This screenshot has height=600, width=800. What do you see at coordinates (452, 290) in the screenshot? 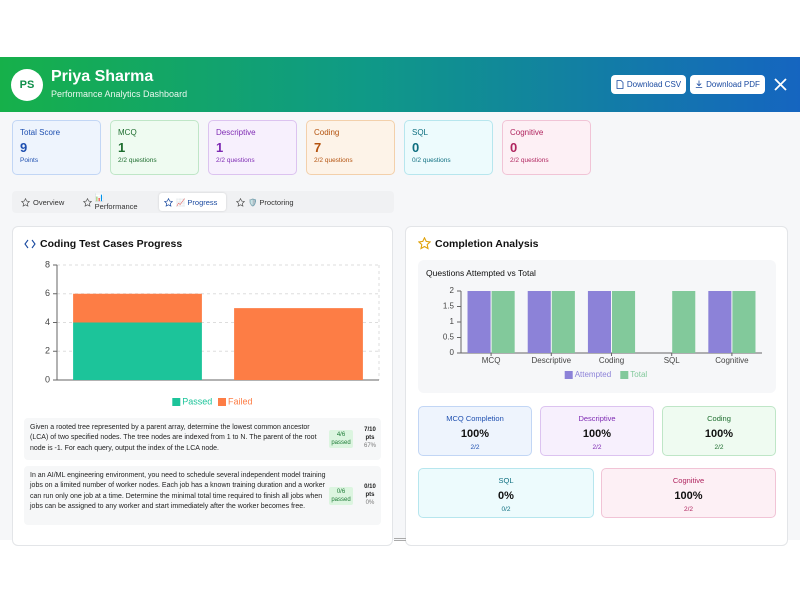
I see `y-tick-label: 2` at bounding box center [452, 290].